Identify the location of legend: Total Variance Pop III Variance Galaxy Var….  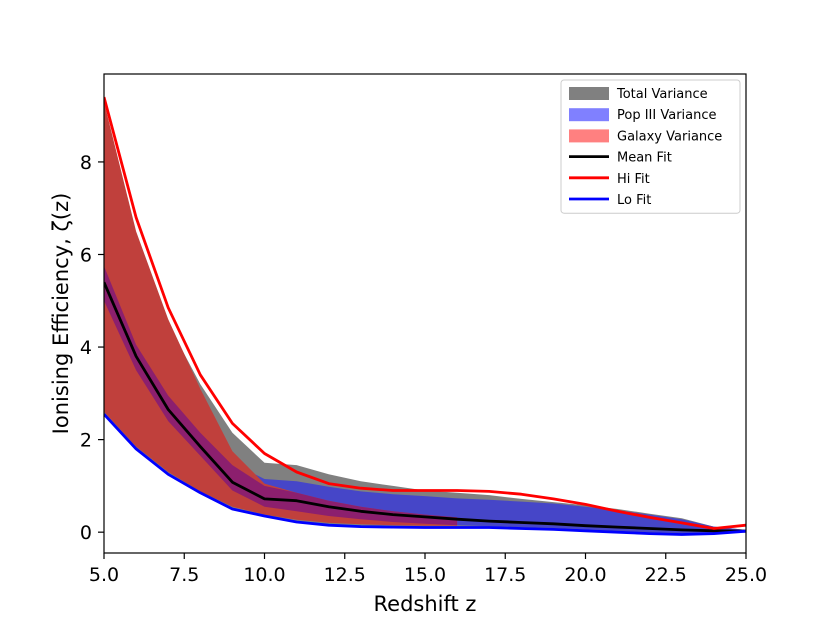
(650, 146).